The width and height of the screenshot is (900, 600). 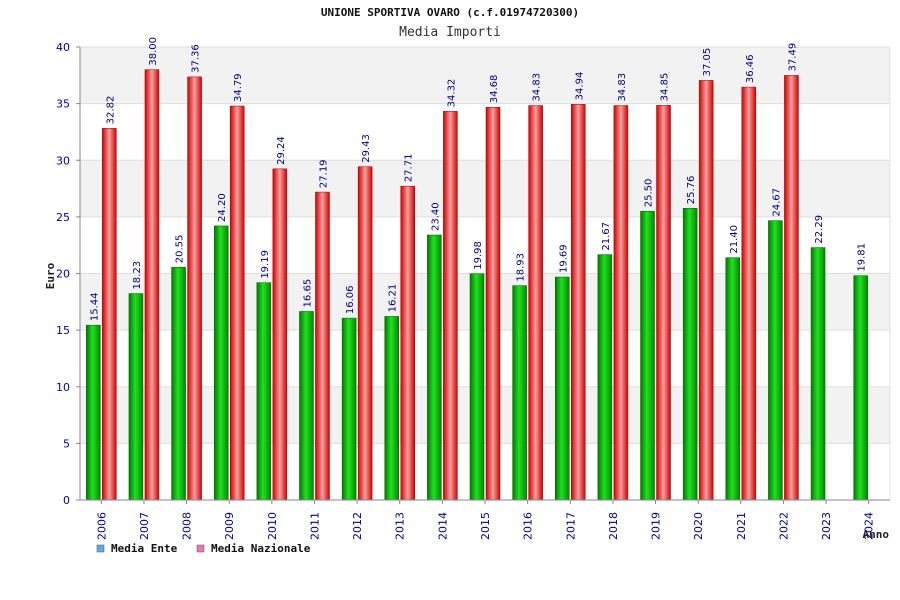 I want to click on bar-media-ente-2009, so click(x=221, y=363).